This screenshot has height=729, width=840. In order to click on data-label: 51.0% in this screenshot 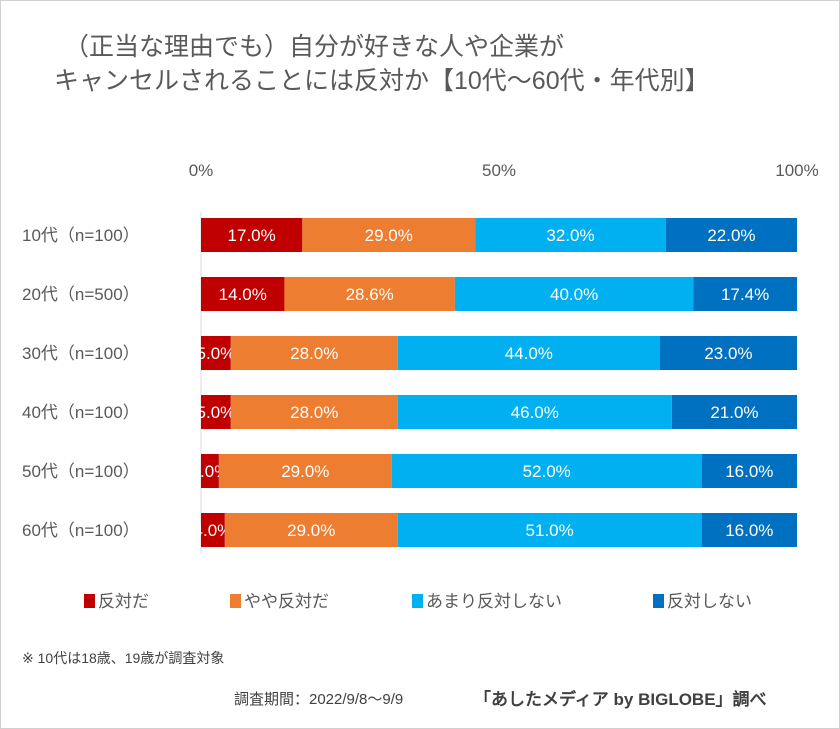, I will do `click(550, 530)`.